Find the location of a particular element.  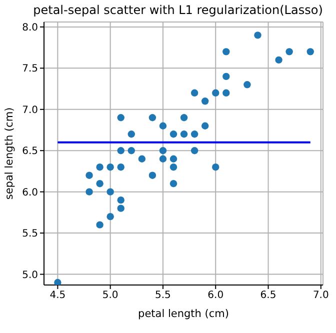

y-tick-label: 6.0 is located at coordinates (30, 192).